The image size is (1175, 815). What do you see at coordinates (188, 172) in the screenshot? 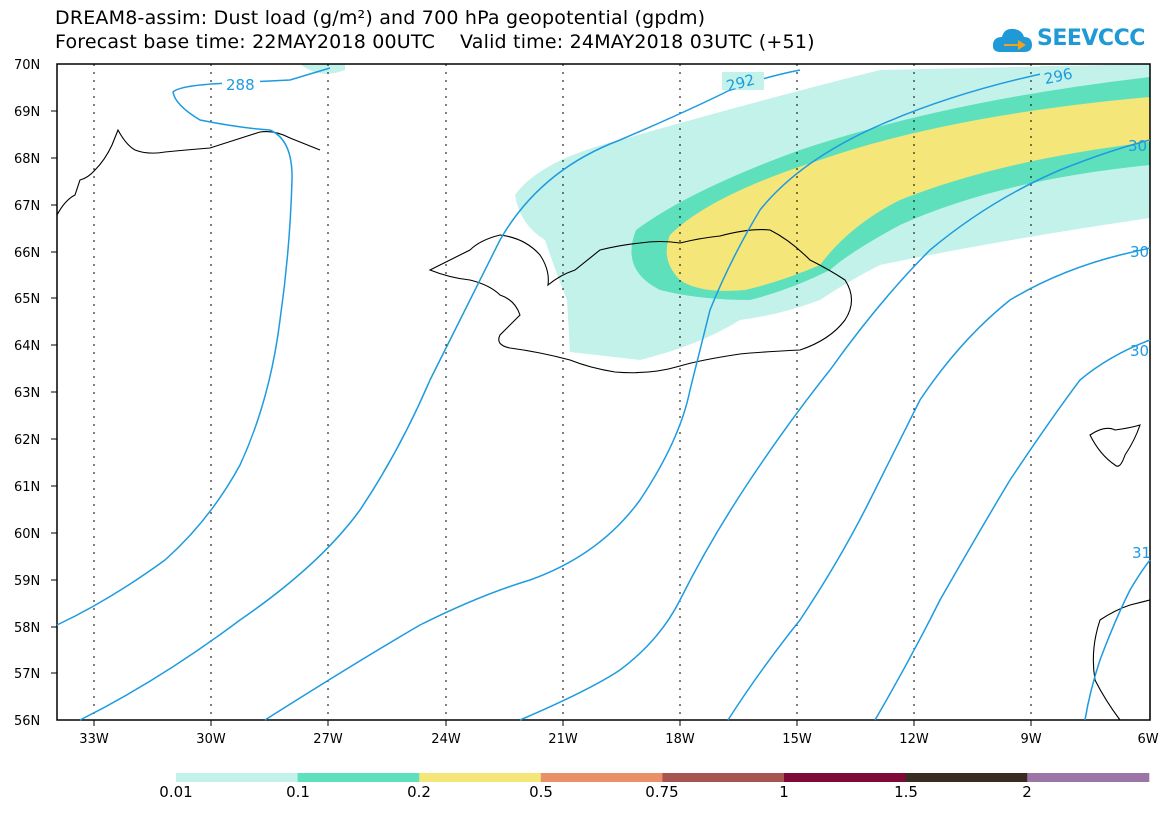
I see `greenland-coast` at bounding box center [188, 172].